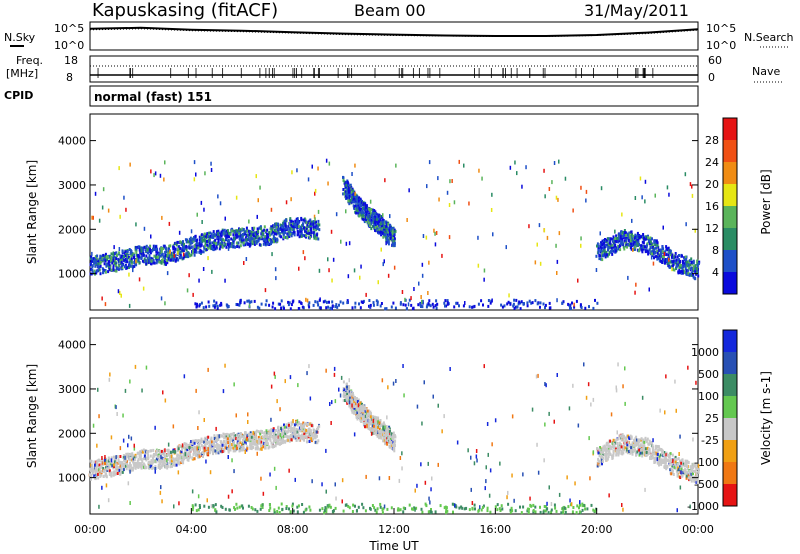 The image size is (800, 554). What do you see at coordinates (730, 173) in the screenshot?
I see `colorbar-swatch` at bounding box center [730, 173].